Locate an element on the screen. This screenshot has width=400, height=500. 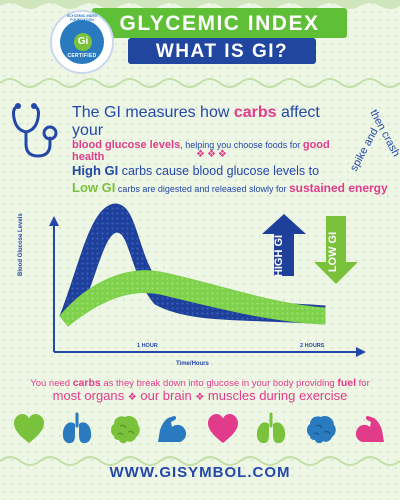
x-tick-label: 2 HOURS is located at coordinates (312, 346).